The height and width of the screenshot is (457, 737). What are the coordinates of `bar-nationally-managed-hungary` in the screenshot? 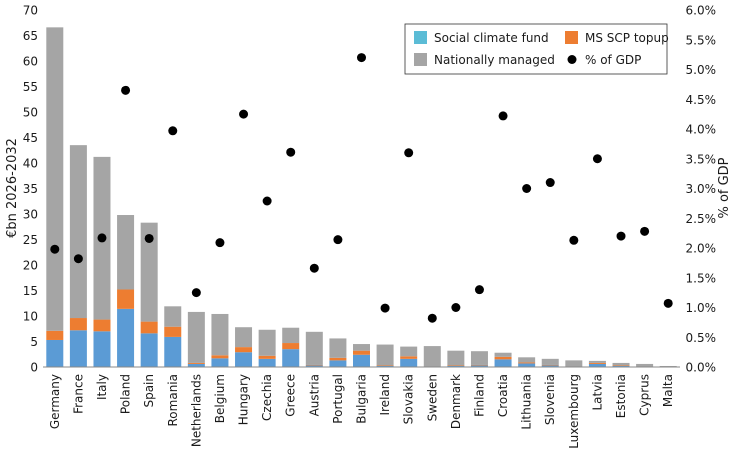 It's located at (244, 337).